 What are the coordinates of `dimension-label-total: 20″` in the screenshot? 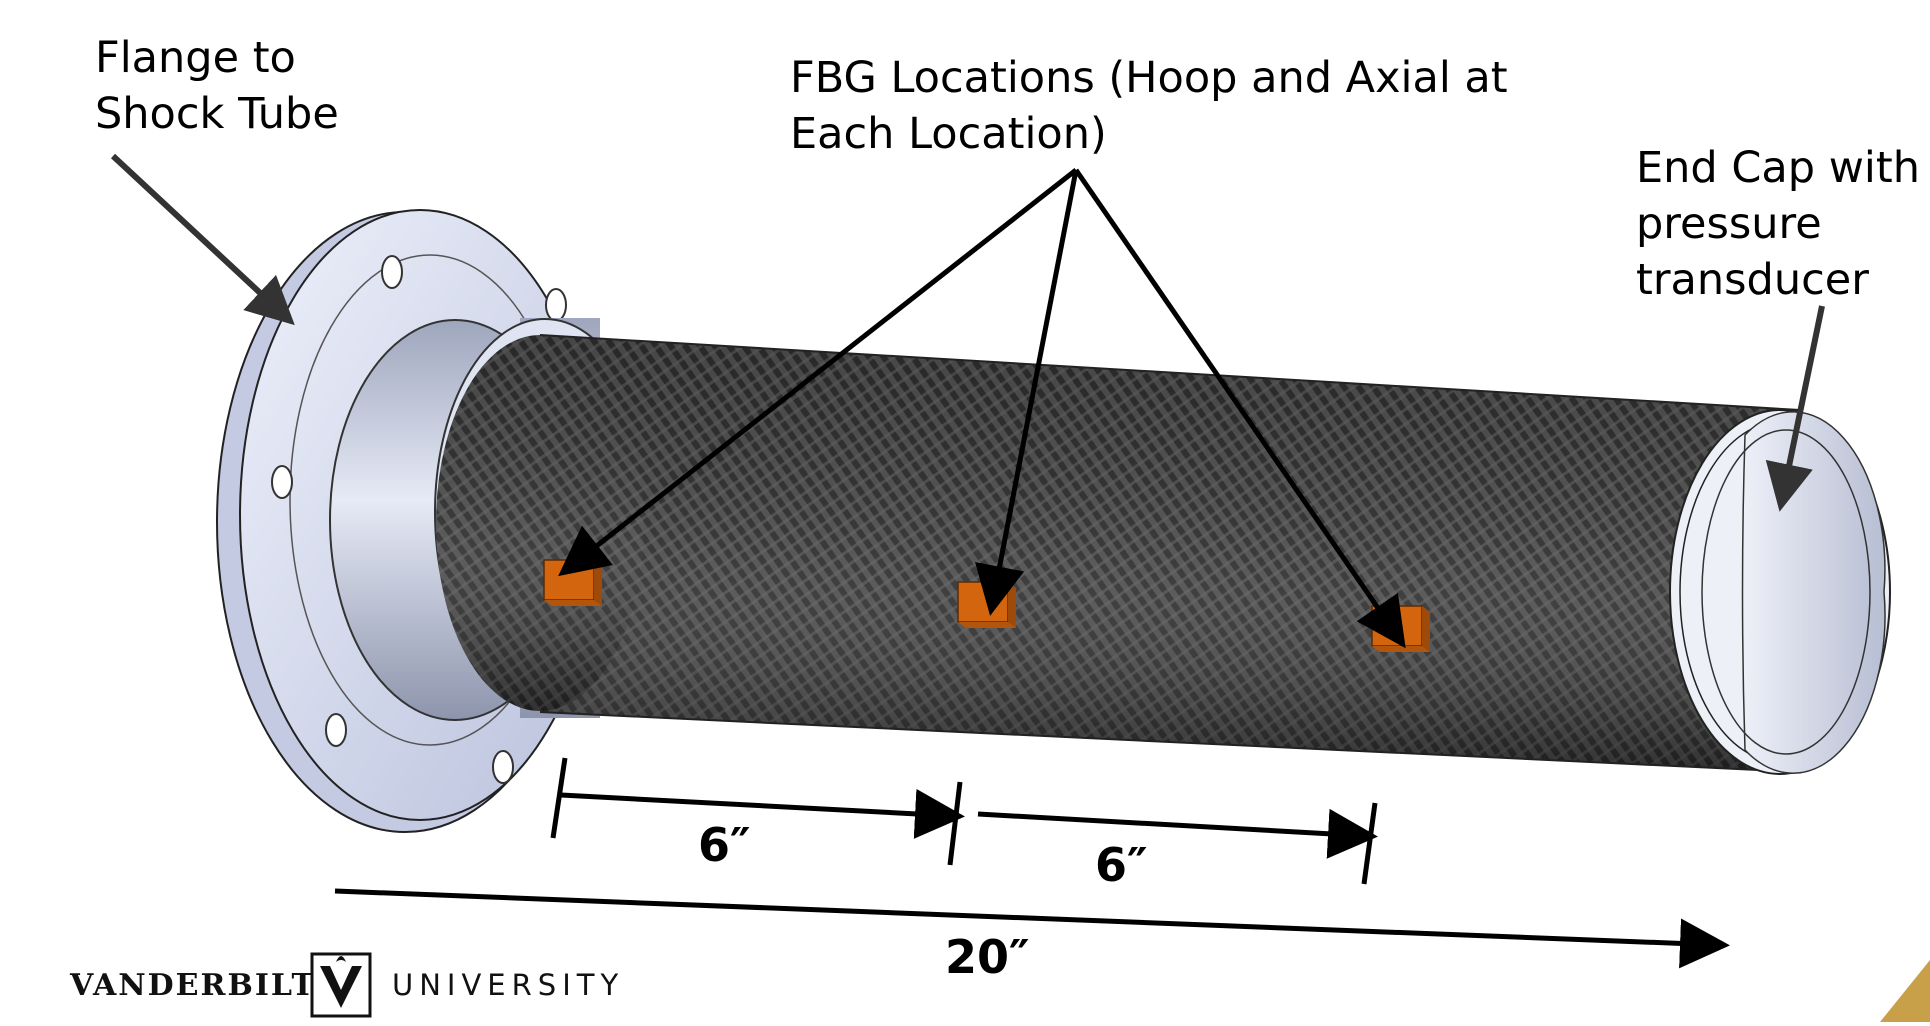 It's located at (987, 957).